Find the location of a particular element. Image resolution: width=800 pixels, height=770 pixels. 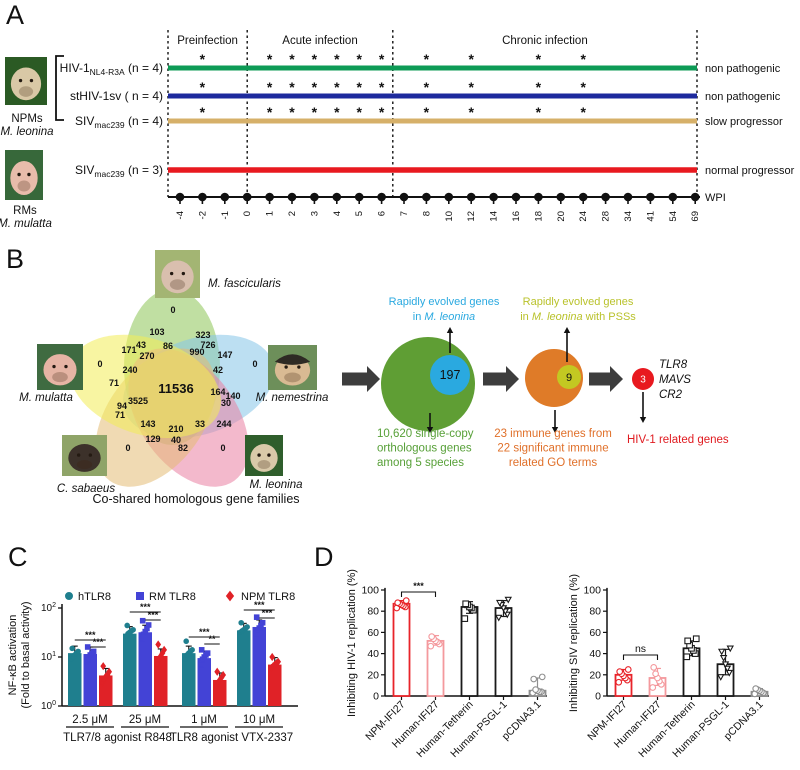

wpi-tick-label: -1 is located at coordinates (225, 215).